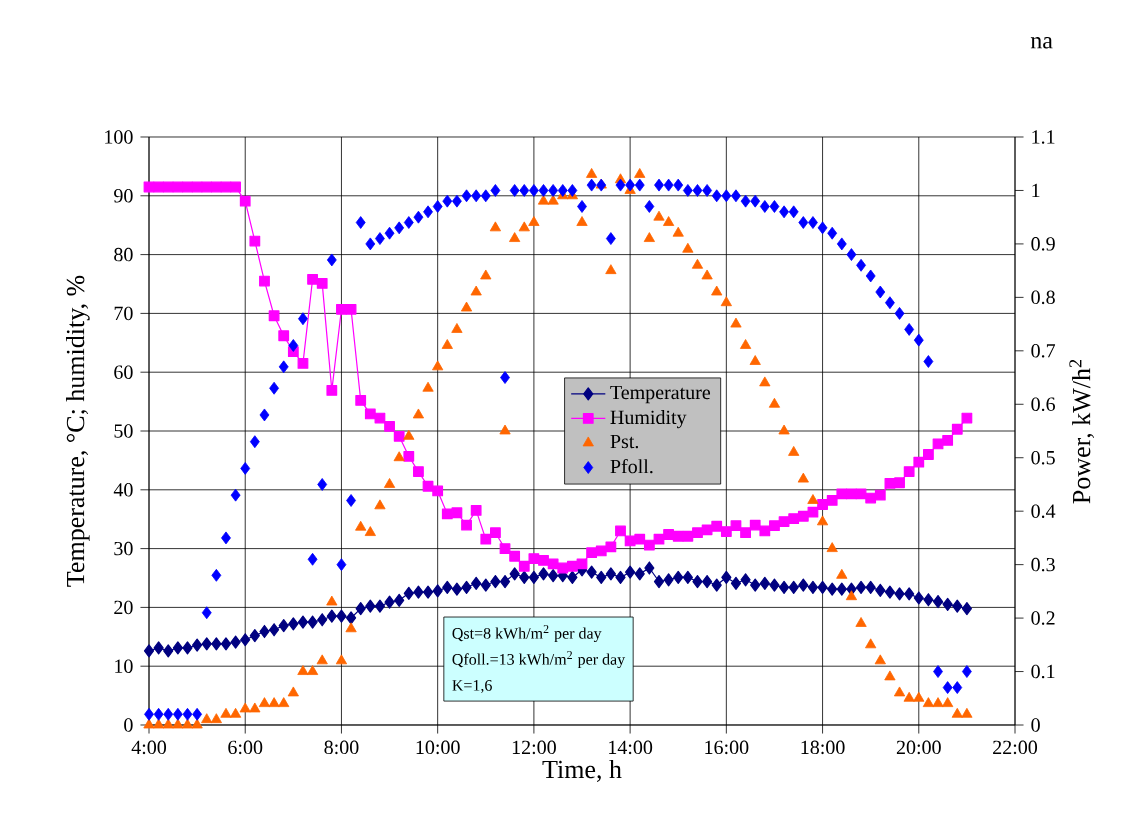 The width and height of the screenshot is (1140, 814). Describe the element at coordinates (1043, 618) in the screenshot. I see `y2-tick-label: 0.2` at that location.